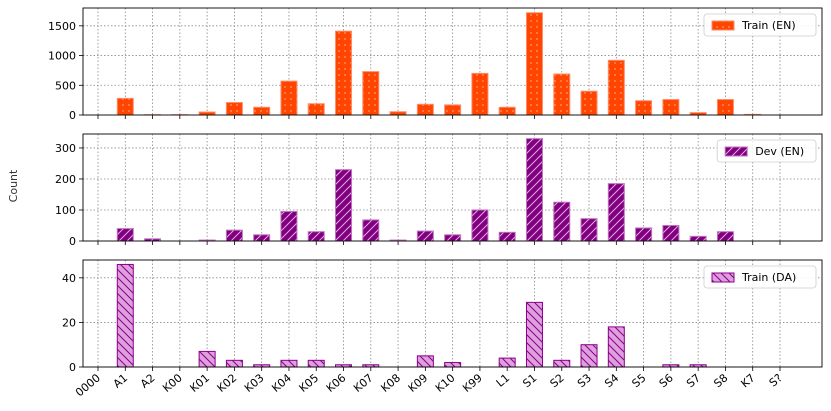  I want to click on x-tick-label: K08, so click(390, 383).